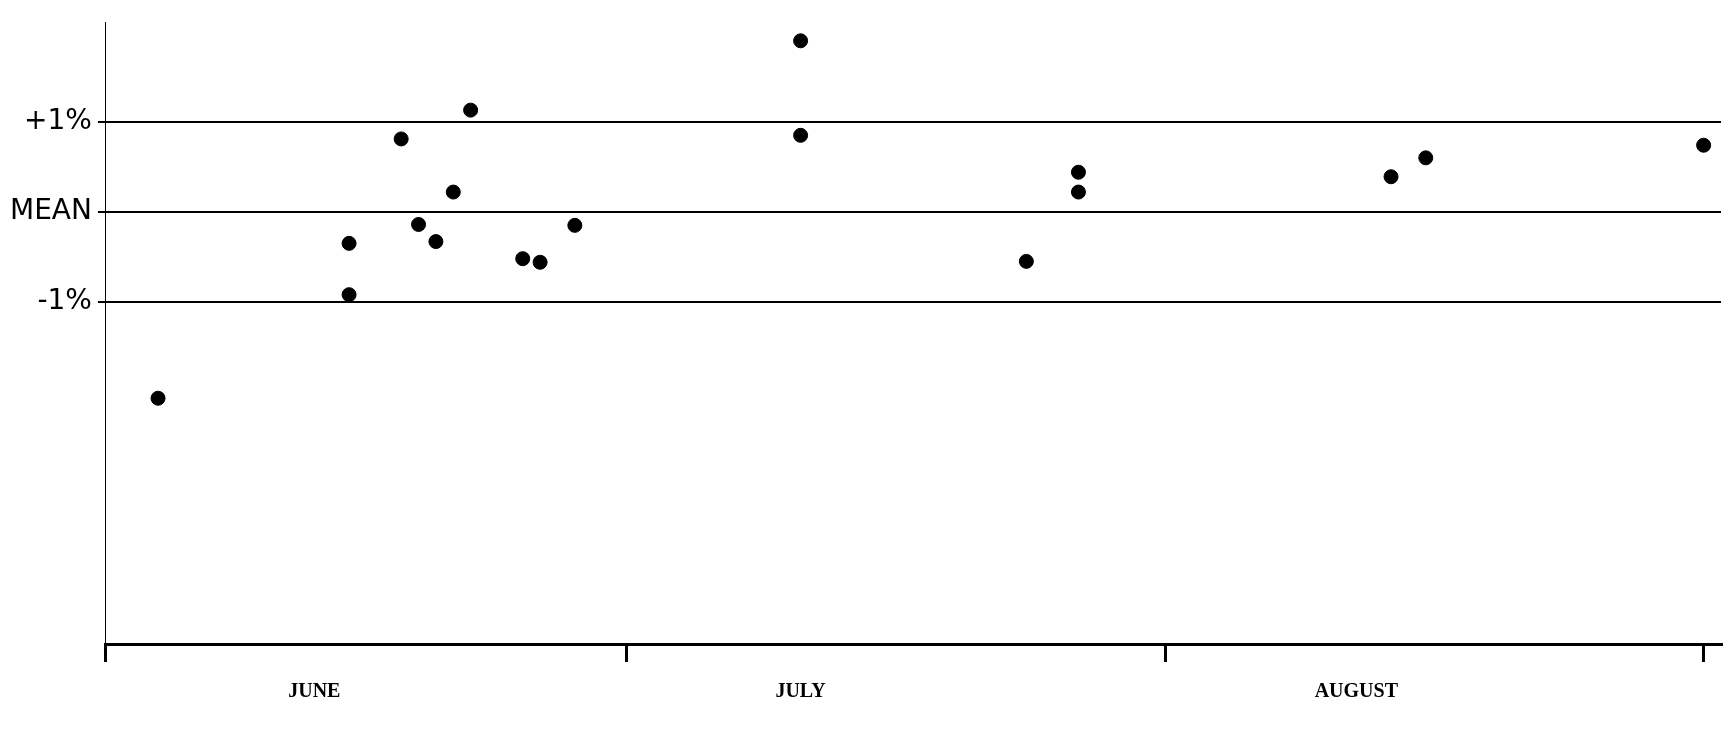 The width and height of the screenshot is (1729, 732). What do you see at coordinates (64, 300) in the screenshot?
I see `y-tick-label: -1%` at bounding box center [64, 300].